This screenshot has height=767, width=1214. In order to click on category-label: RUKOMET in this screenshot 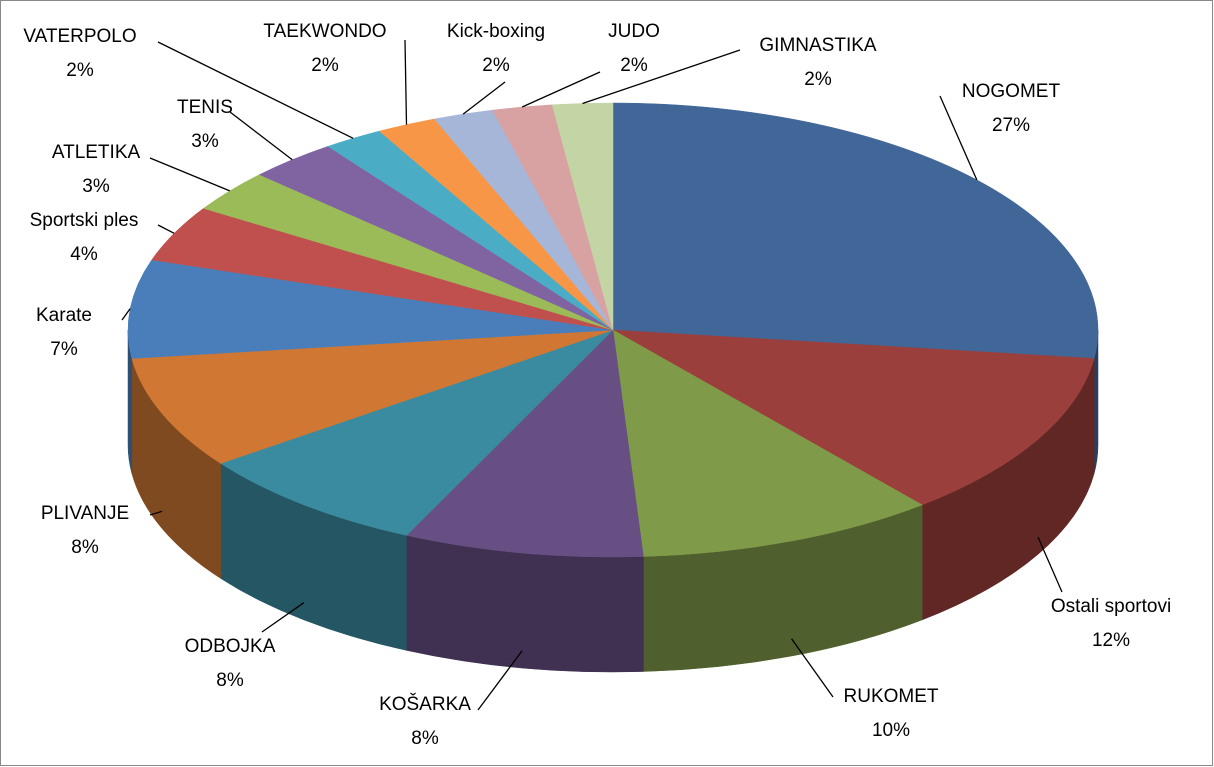, I will do `click(891, 696)`.